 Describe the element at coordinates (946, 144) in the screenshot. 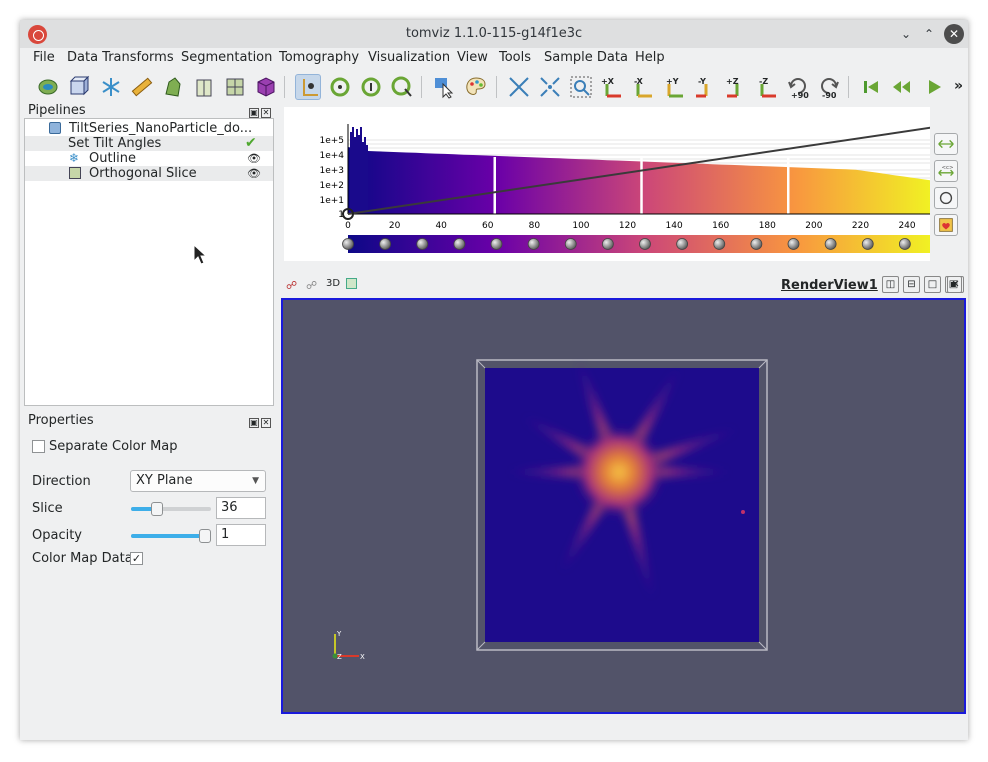

I see `rescale-range-icon` at that location.